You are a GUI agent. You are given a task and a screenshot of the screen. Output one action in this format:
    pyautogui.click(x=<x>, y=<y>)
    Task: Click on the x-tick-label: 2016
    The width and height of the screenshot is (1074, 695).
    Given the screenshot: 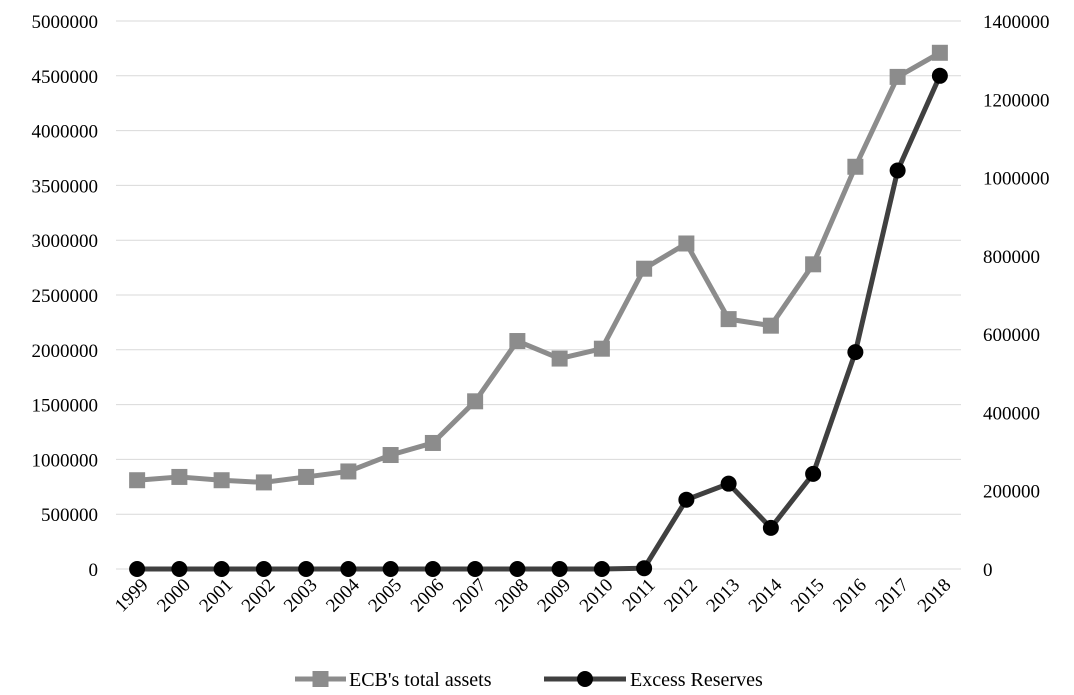 What is the action you would take?
    pyautogui.click(x=850, y=596)
    